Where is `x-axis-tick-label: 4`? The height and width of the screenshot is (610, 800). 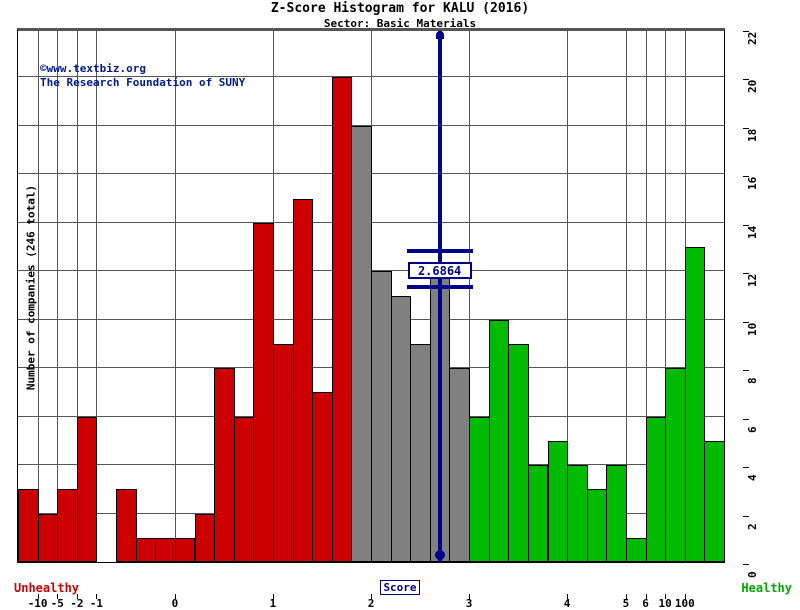
x-axis-tick-label: 4 is located at coordinates (567, 603).